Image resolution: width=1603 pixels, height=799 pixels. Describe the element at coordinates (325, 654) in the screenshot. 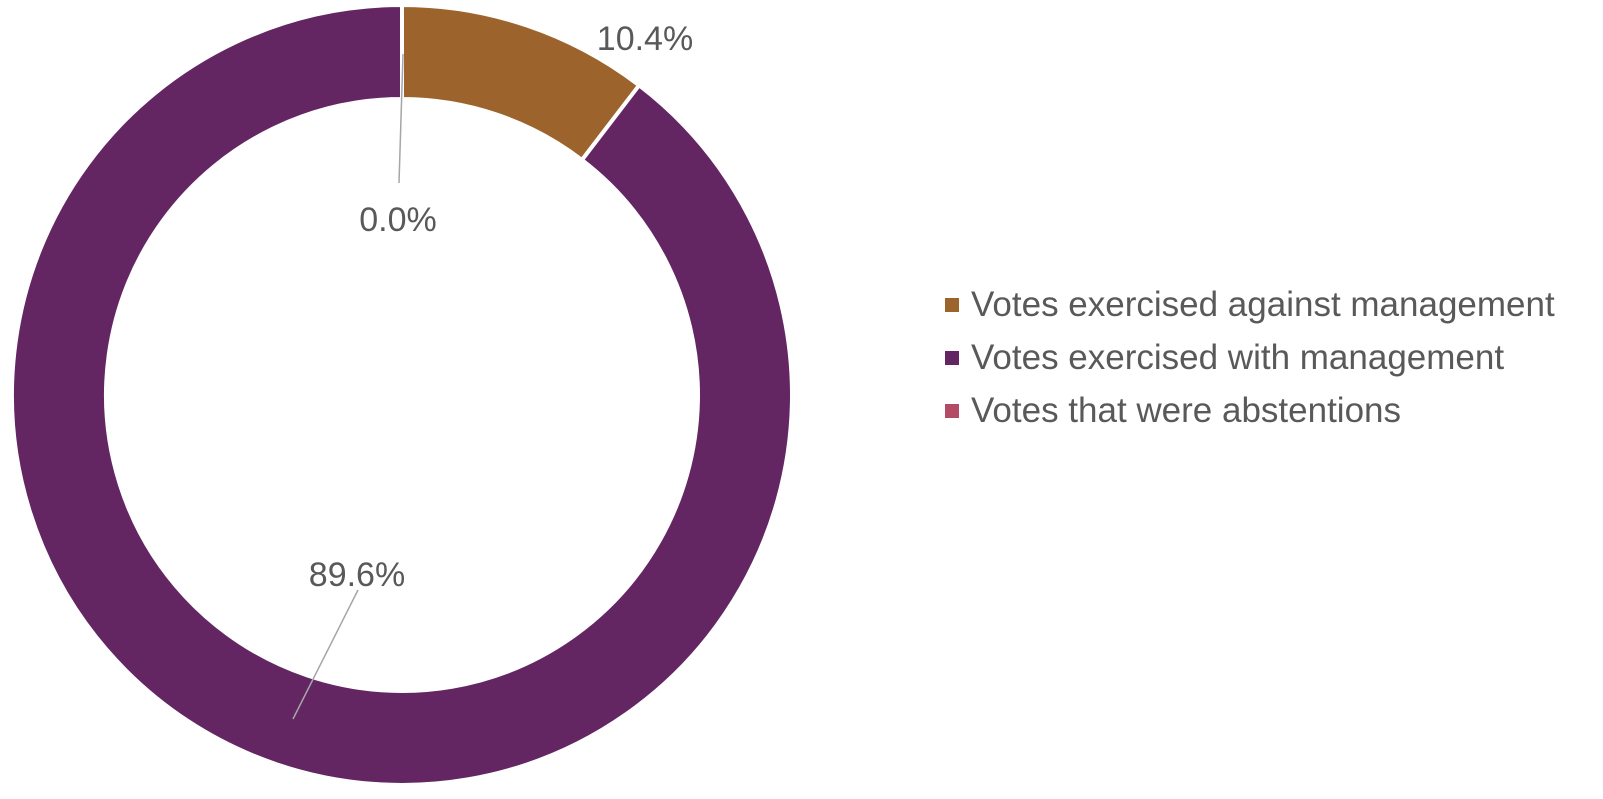

I see `leader-line-with-management` at that location.